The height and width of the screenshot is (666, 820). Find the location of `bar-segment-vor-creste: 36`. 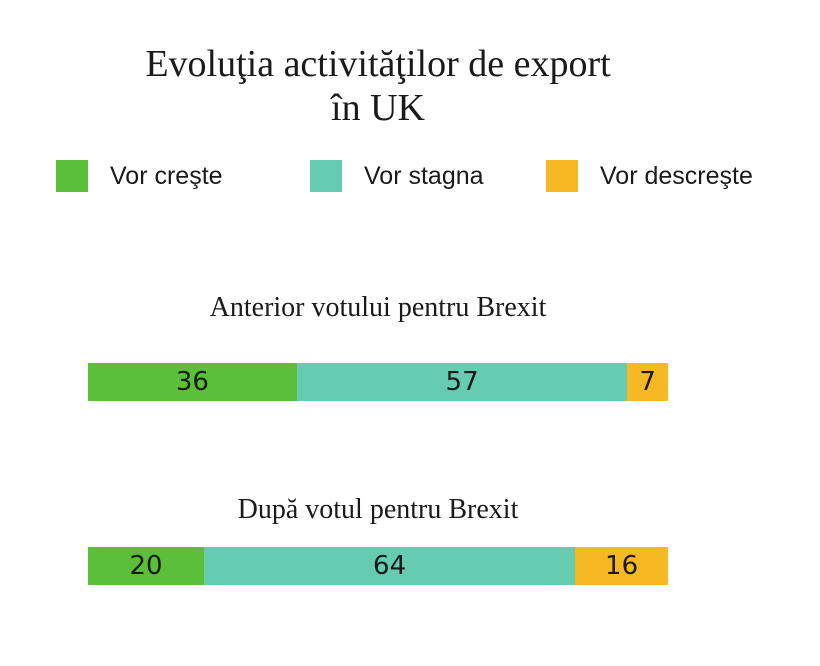

bar-segment-vor-creste: 36 is located at coordinates (192, 382).